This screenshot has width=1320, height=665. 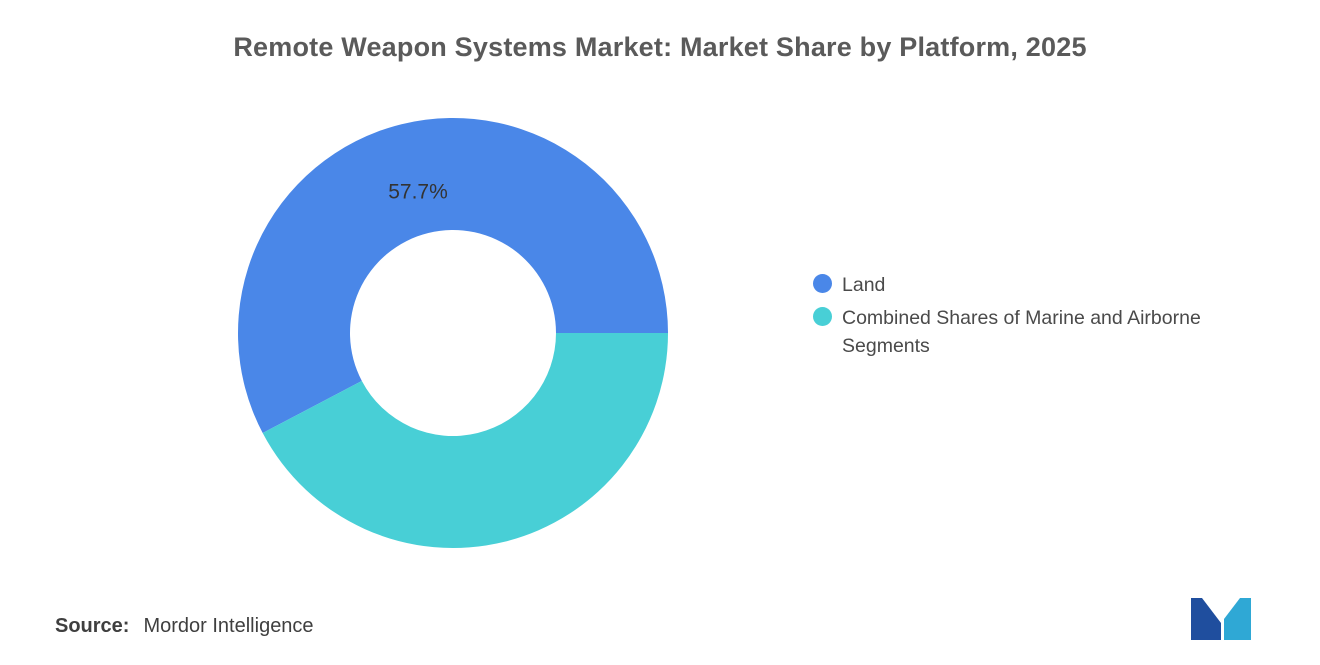 I want to click on legend-label-land: Land, so click(x=864, y=285).